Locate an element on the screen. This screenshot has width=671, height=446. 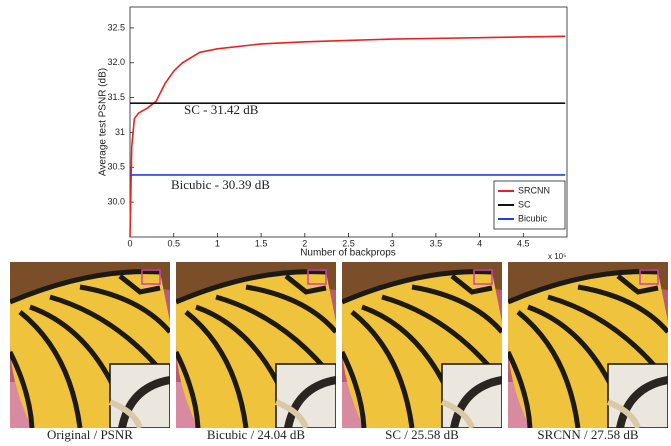
legend-label: SRCNN is located at coordinates (534, 190).